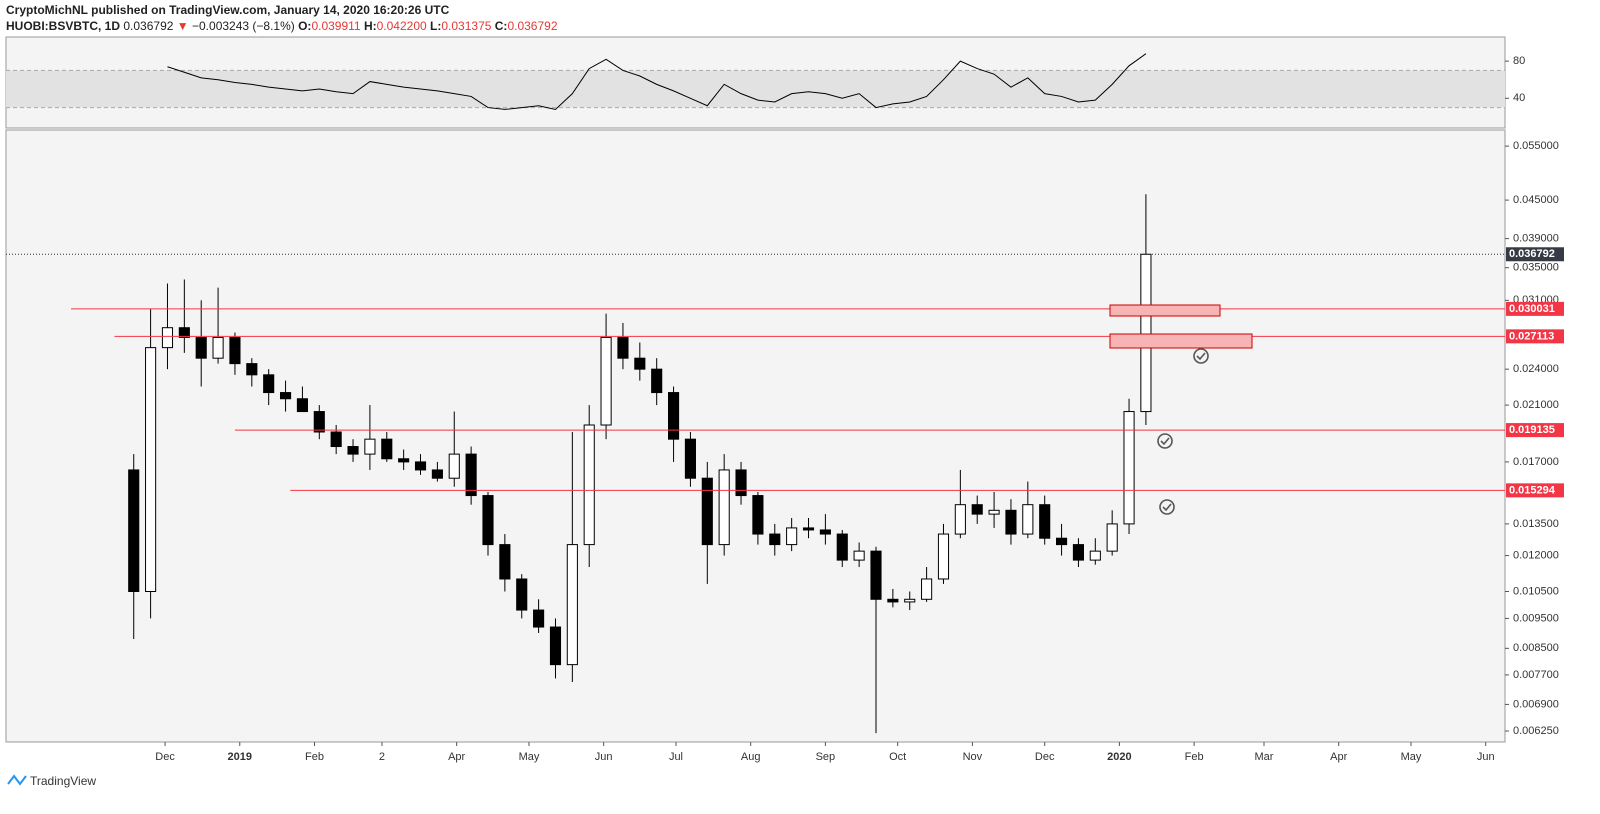 This screenshot has width=1600, height=814. What do you see at coordinates (1536, 704) in the screenshot?
I see `y-tick-label: 0.006900` at bounding box center [1536, 704].